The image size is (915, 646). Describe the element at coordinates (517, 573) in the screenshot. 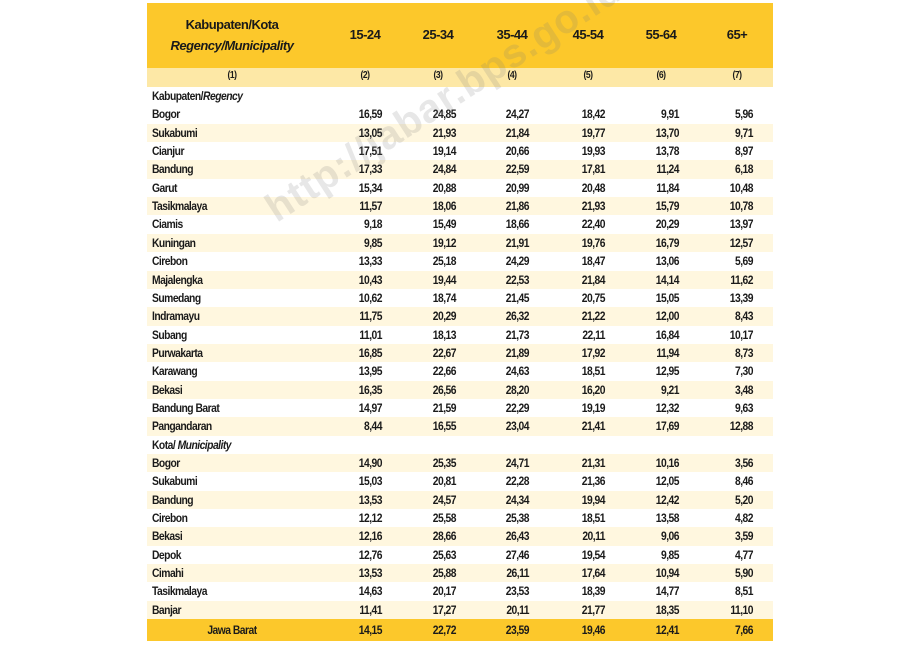

I see `cell-value: 26,11` at that location.